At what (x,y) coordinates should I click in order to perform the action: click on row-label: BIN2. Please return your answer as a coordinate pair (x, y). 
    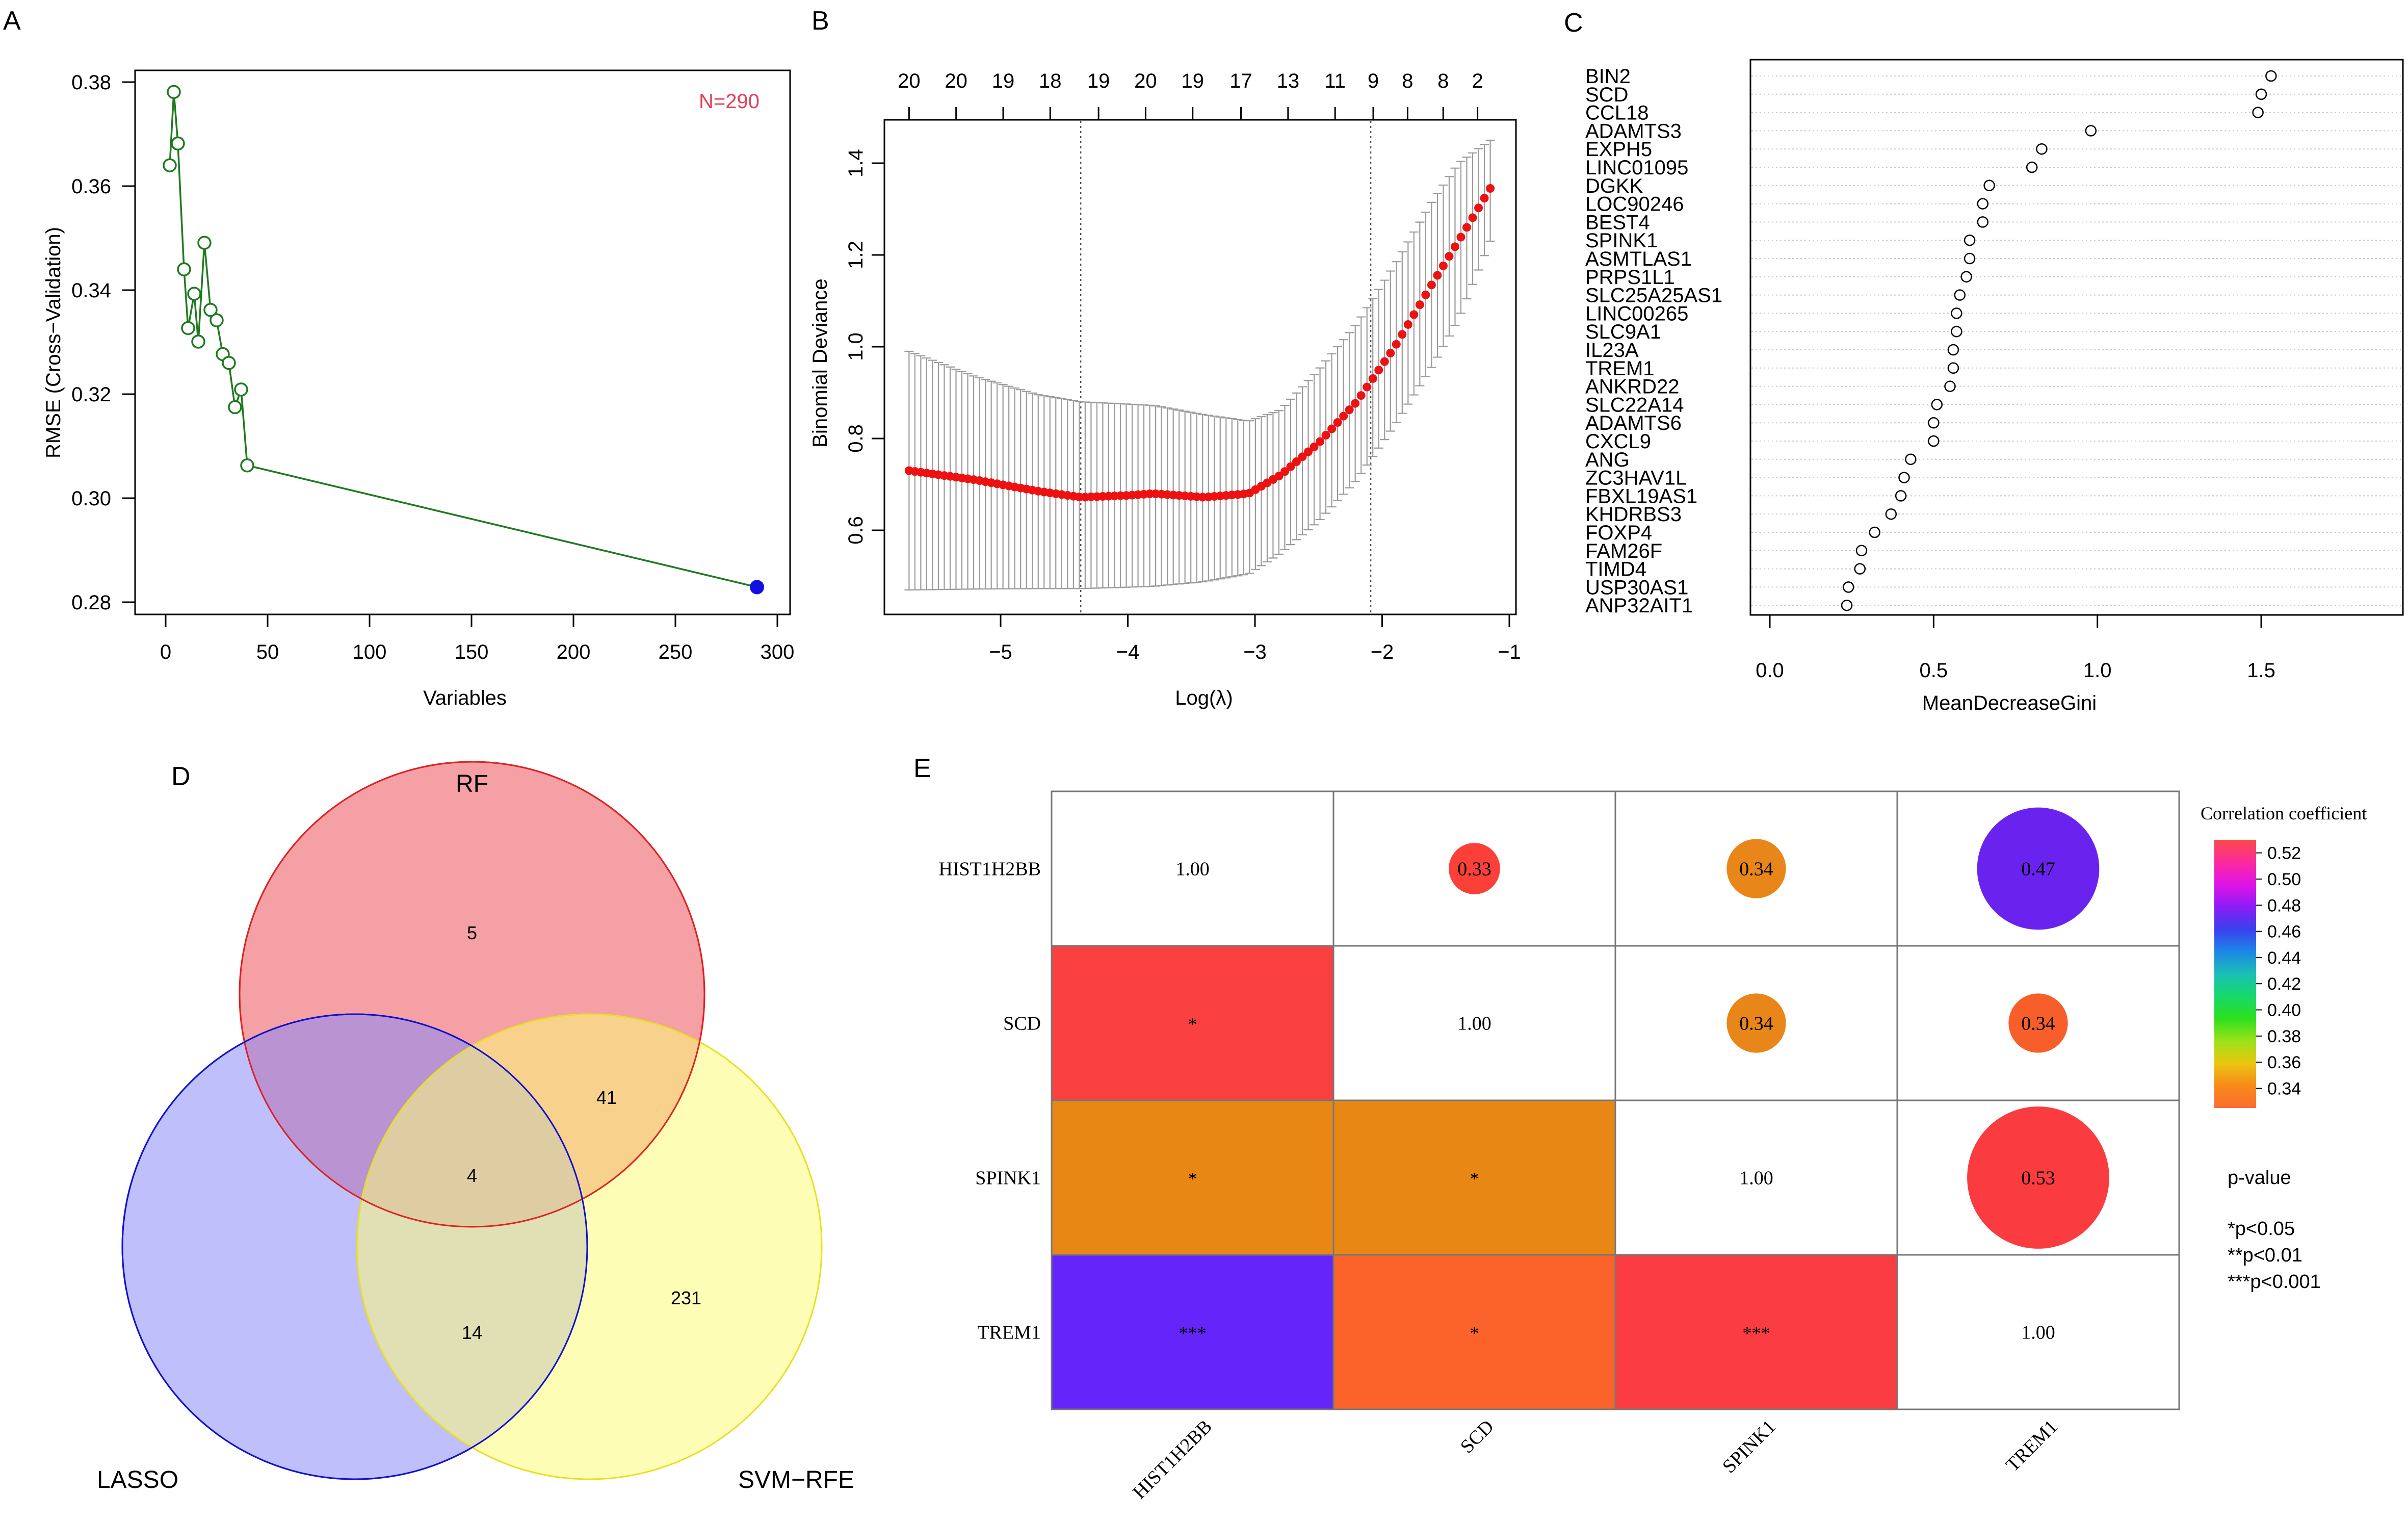
    Looking at the image, I should click on (1608, 76).